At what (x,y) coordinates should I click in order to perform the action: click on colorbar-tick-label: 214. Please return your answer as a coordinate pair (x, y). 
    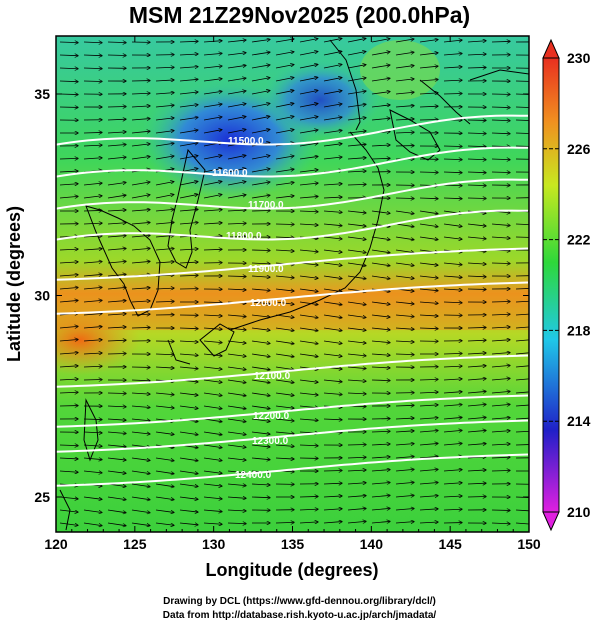
    Looking at the image, I should click on (579, 421).